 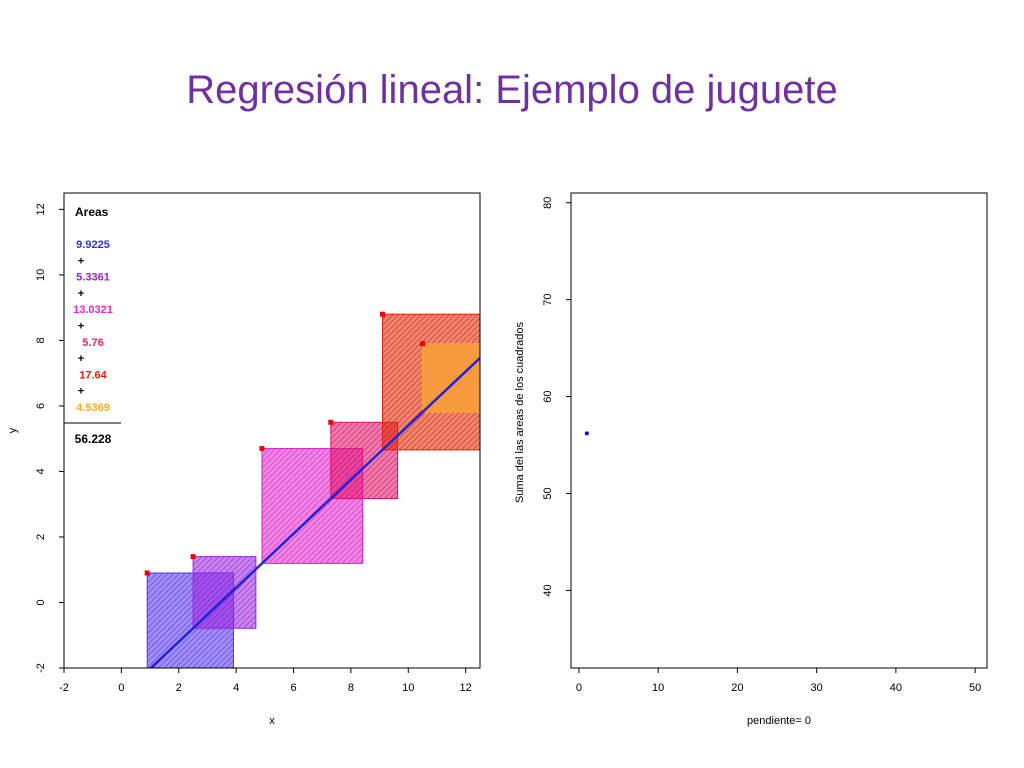 What do you see at coordinates (817, 688) in the screenshot?
I see `x-tick-label: 30` at bounding box center [817, 688].